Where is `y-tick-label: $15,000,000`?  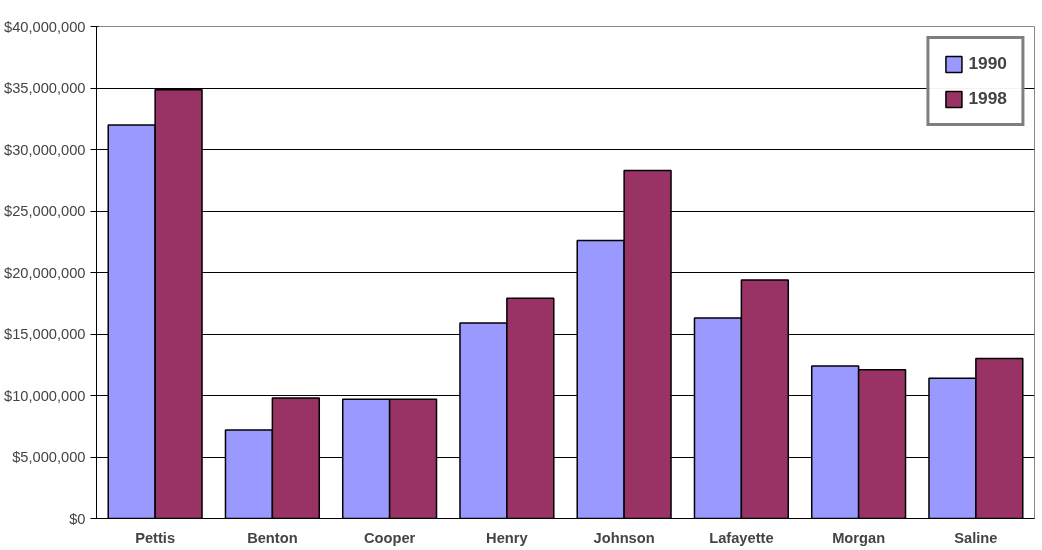 y-tick-label: $15,000,000 is located at coordinates (45, 334).